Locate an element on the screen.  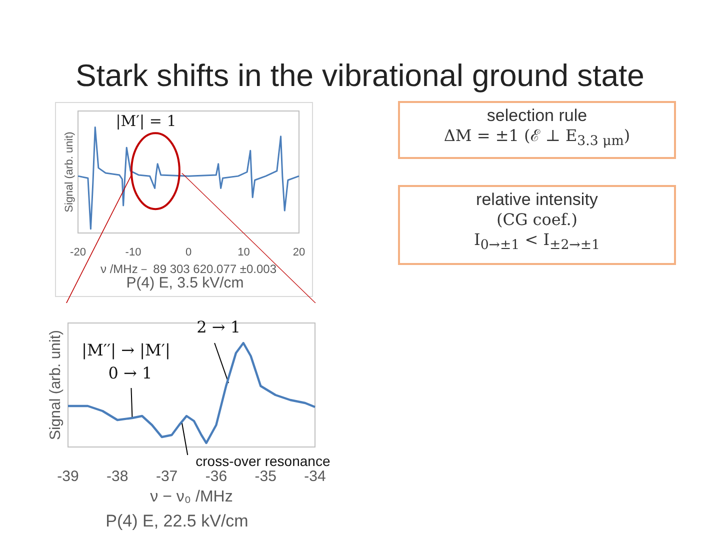
x-tick-label: 0 is located at coordinates (188, 252).